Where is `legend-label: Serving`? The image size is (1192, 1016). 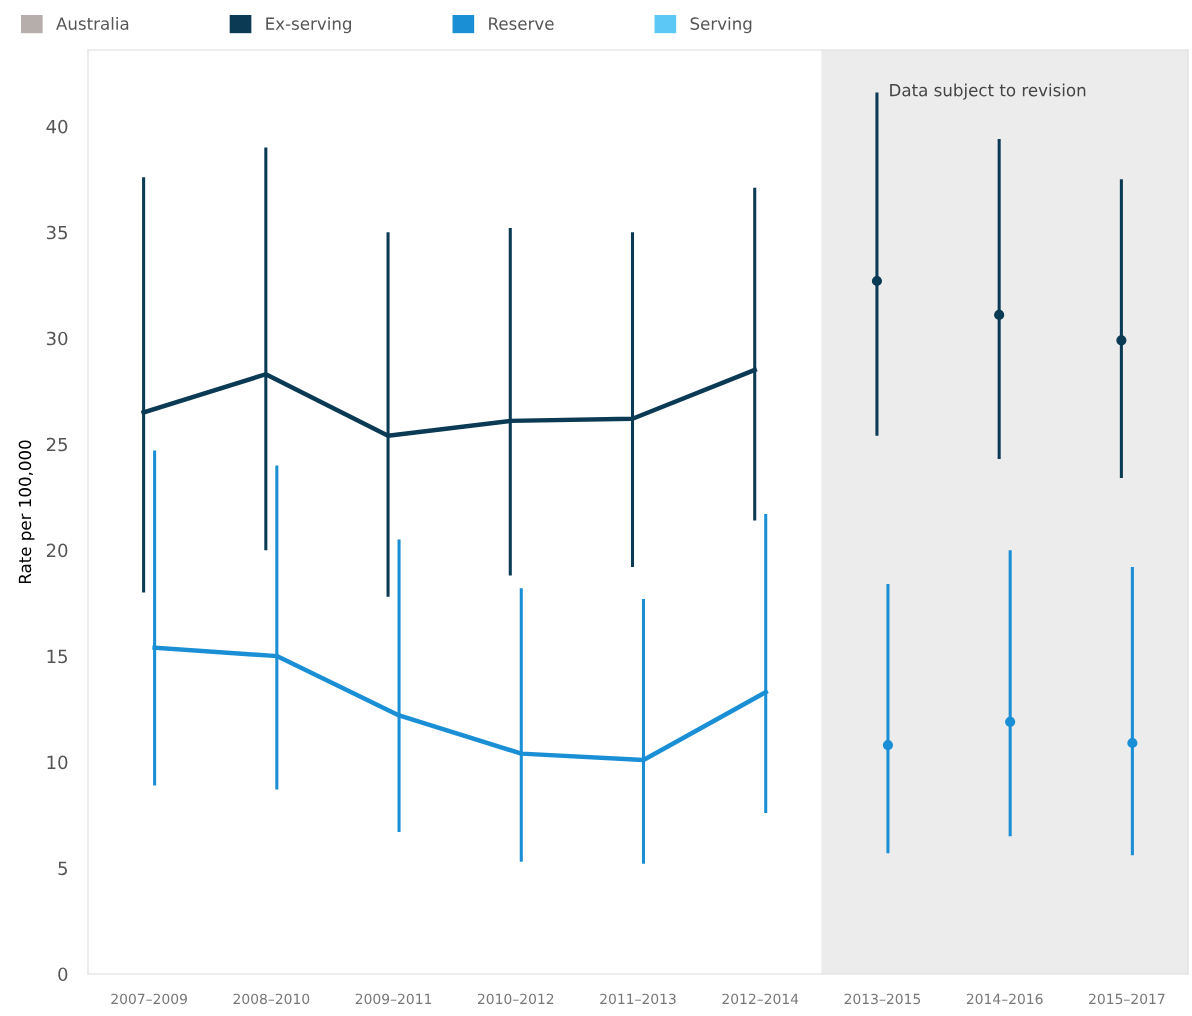
legend-label: Serving is located at coordinates (721, 25).